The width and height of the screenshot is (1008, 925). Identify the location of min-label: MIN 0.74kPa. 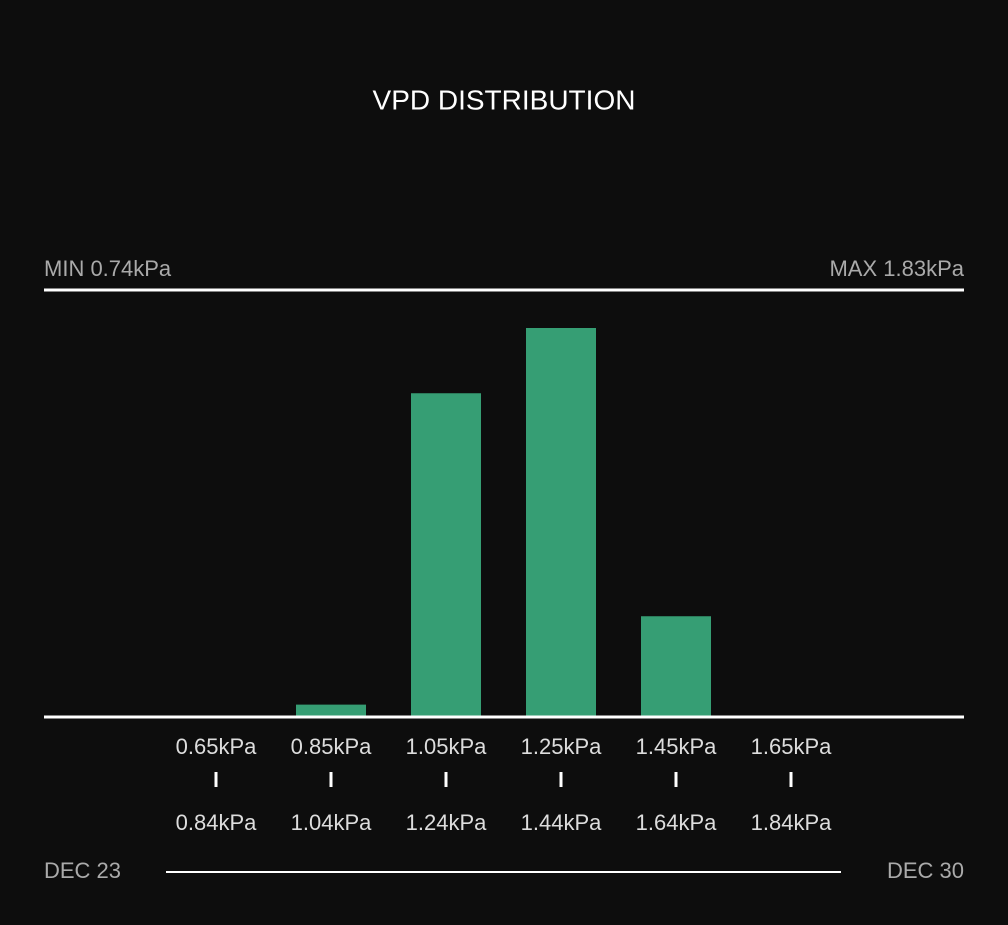
(108, 268).